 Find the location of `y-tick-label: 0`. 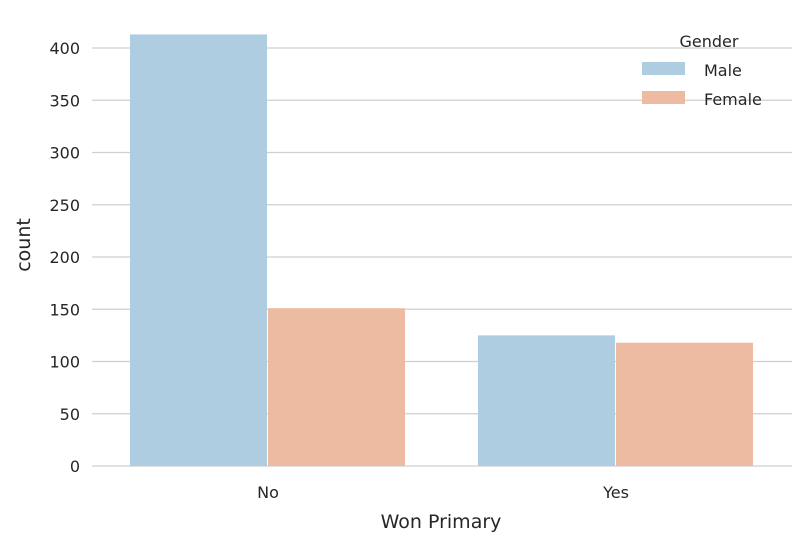

y-tick-label: 0 is located at coordinates (75, 466).